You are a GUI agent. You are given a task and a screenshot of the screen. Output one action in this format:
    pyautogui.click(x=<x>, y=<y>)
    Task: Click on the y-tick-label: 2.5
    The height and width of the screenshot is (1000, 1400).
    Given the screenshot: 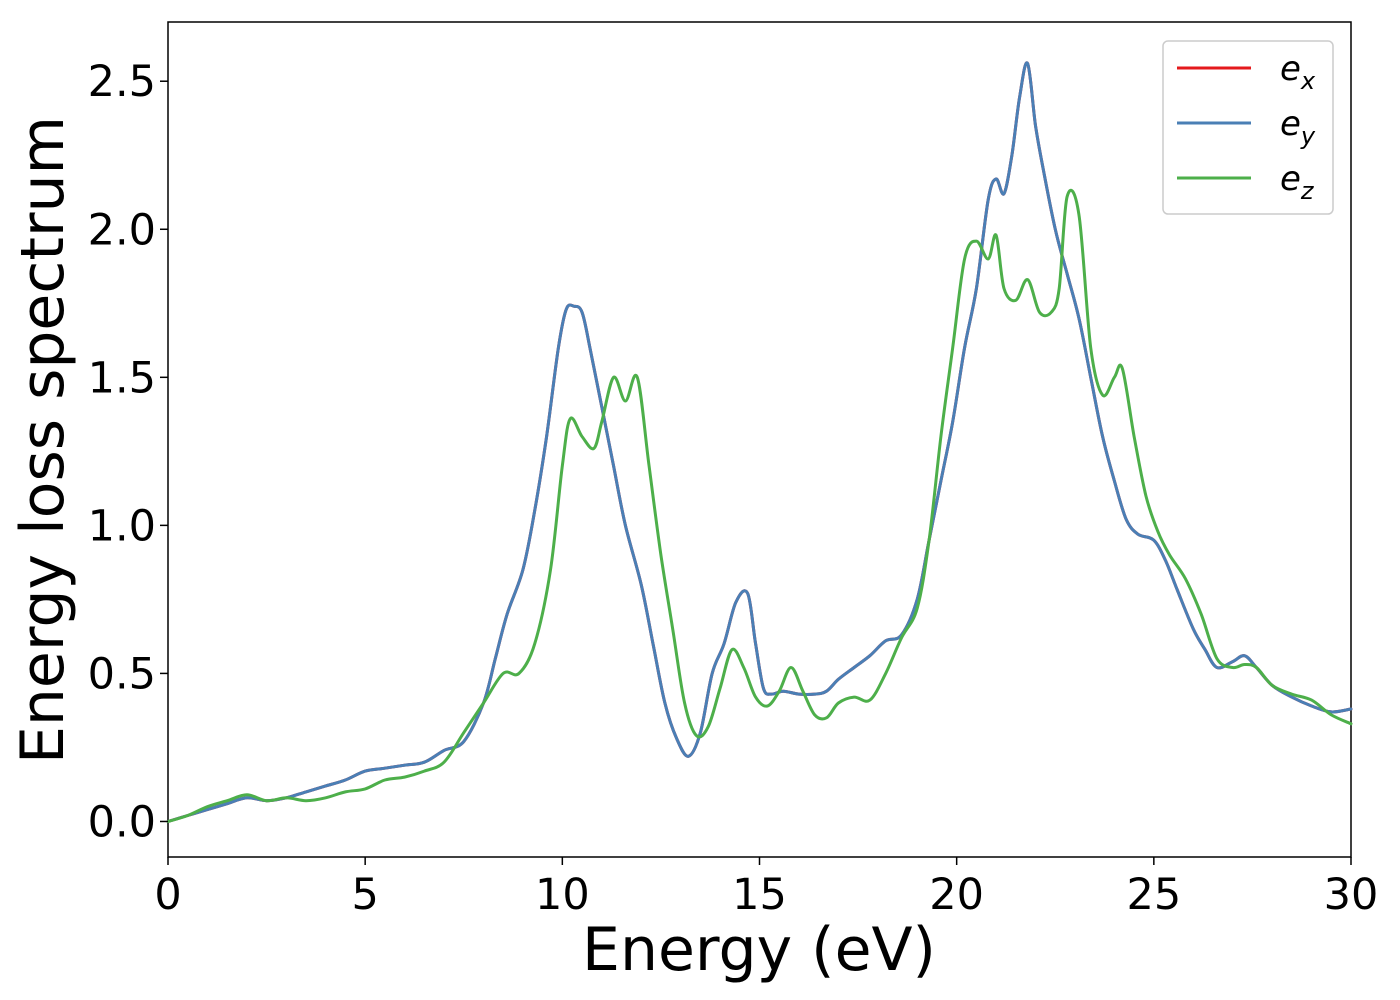 What is the action you would take?
    pyautogui.click(x=122, y=82)
    